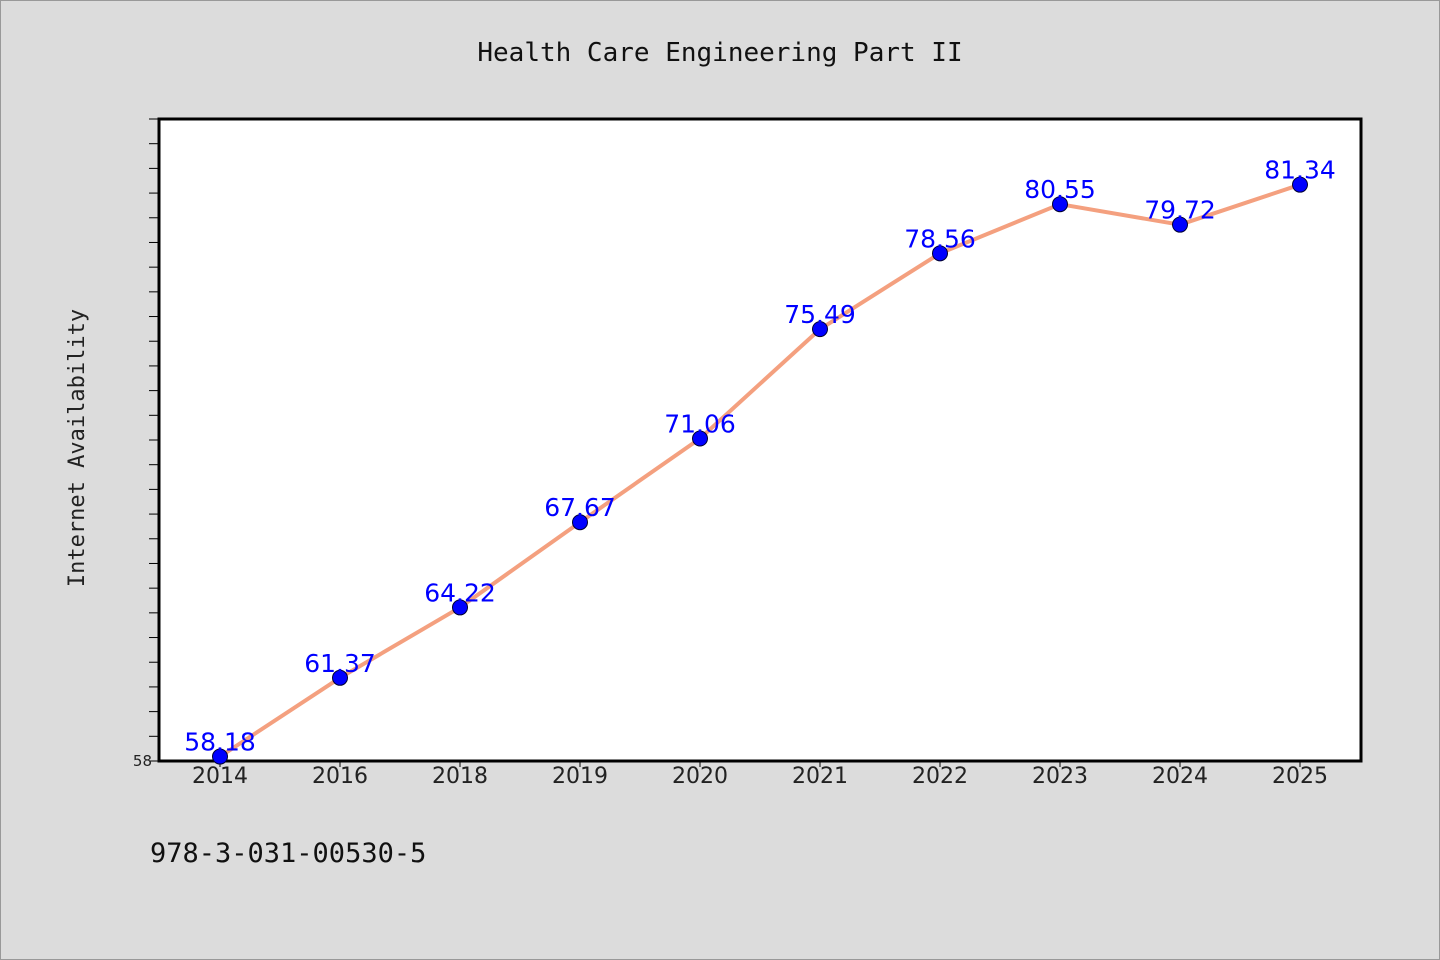  What do you see at coordinates (719, 53) in the screenshot?
I see `chart-title: Health Care Engineering Part II` at bounding box center [719, 53].